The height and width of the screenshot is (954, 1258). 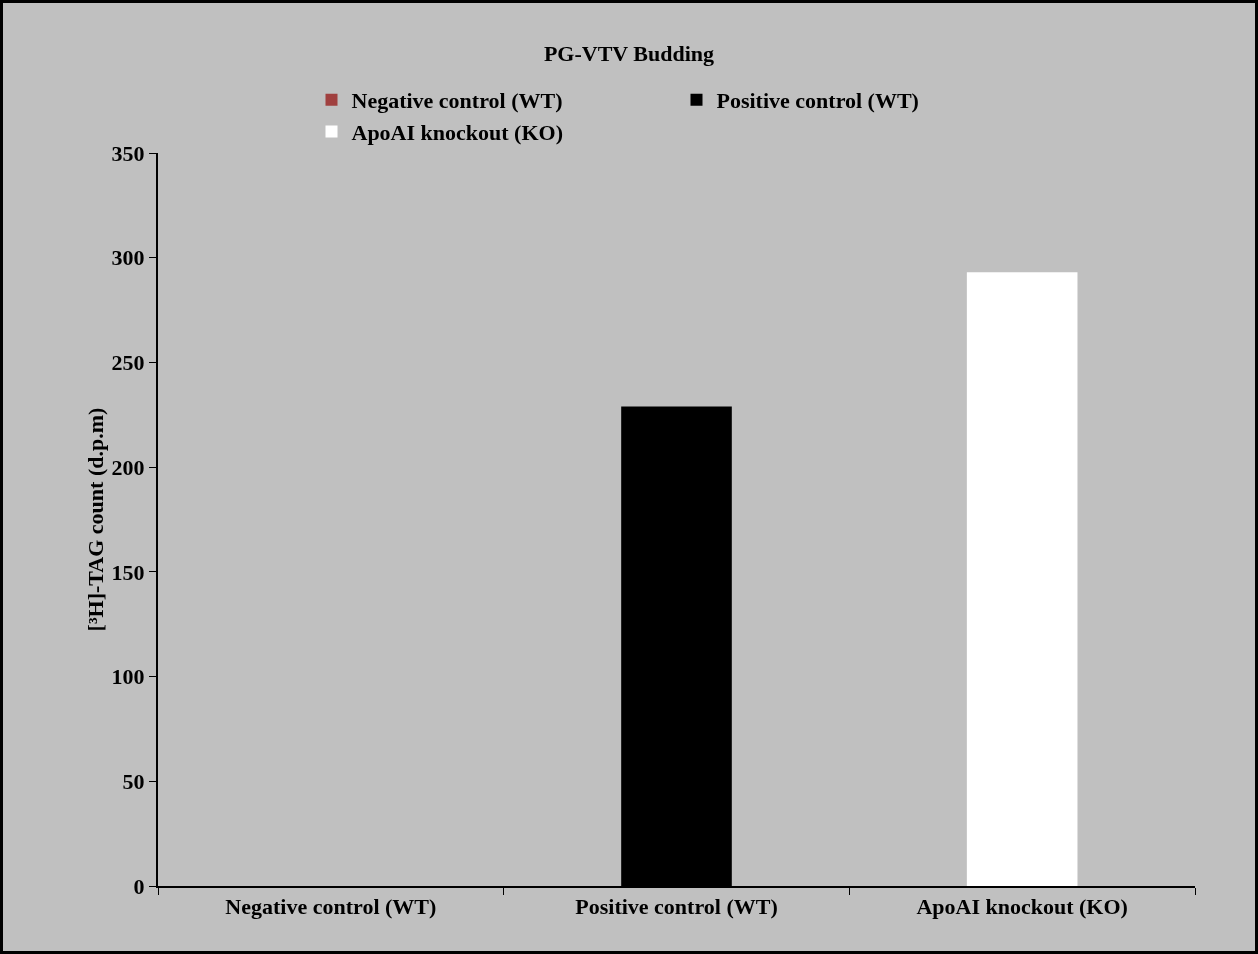 What do you see at coordinates (457, 132) in the screenshot?
I see `legend-label: ApoAI knockout (KO)` at bounding box center [457, 132].